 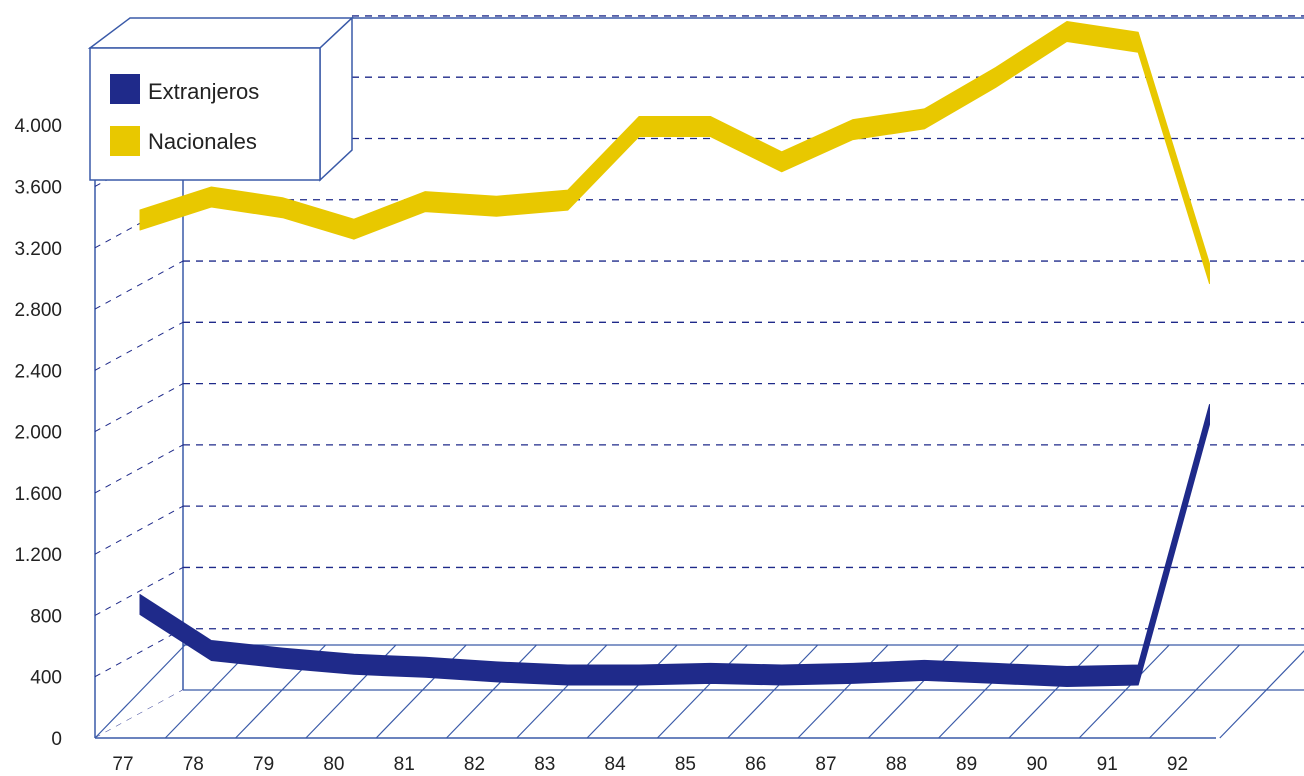 What do you see at coordinates (38, 555) in the screenshot?
I see `y-tick-label: 1.200` at bounding box center [38, 555].